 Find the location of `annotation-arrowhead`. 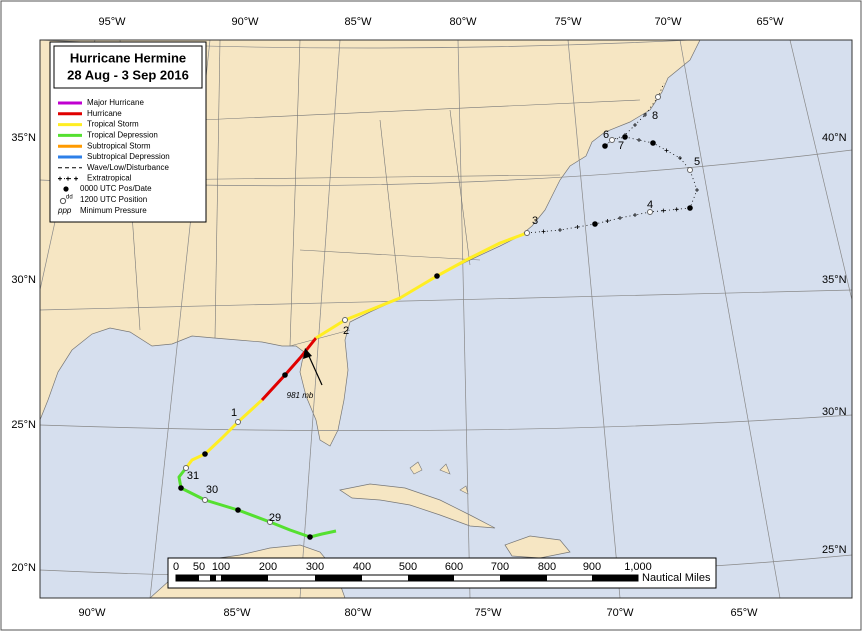

annotation-arrowhead is located at coordinates (307, 353).